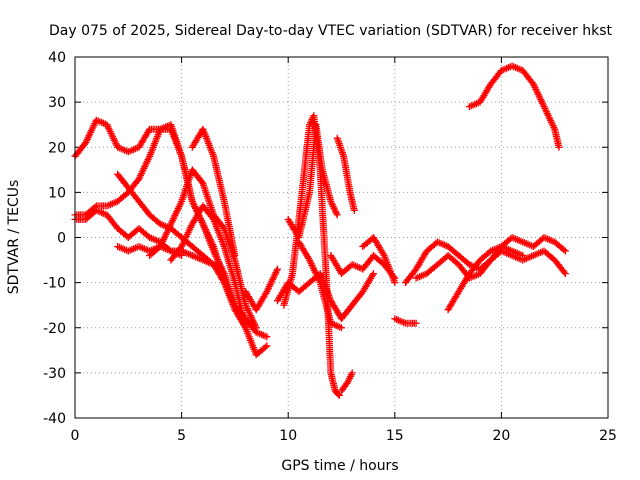 This screenshot has width=640, height=480. Describe the element at coordinates (54, 374) in the screenshot. I see `y-tick-label: -30` at that location.